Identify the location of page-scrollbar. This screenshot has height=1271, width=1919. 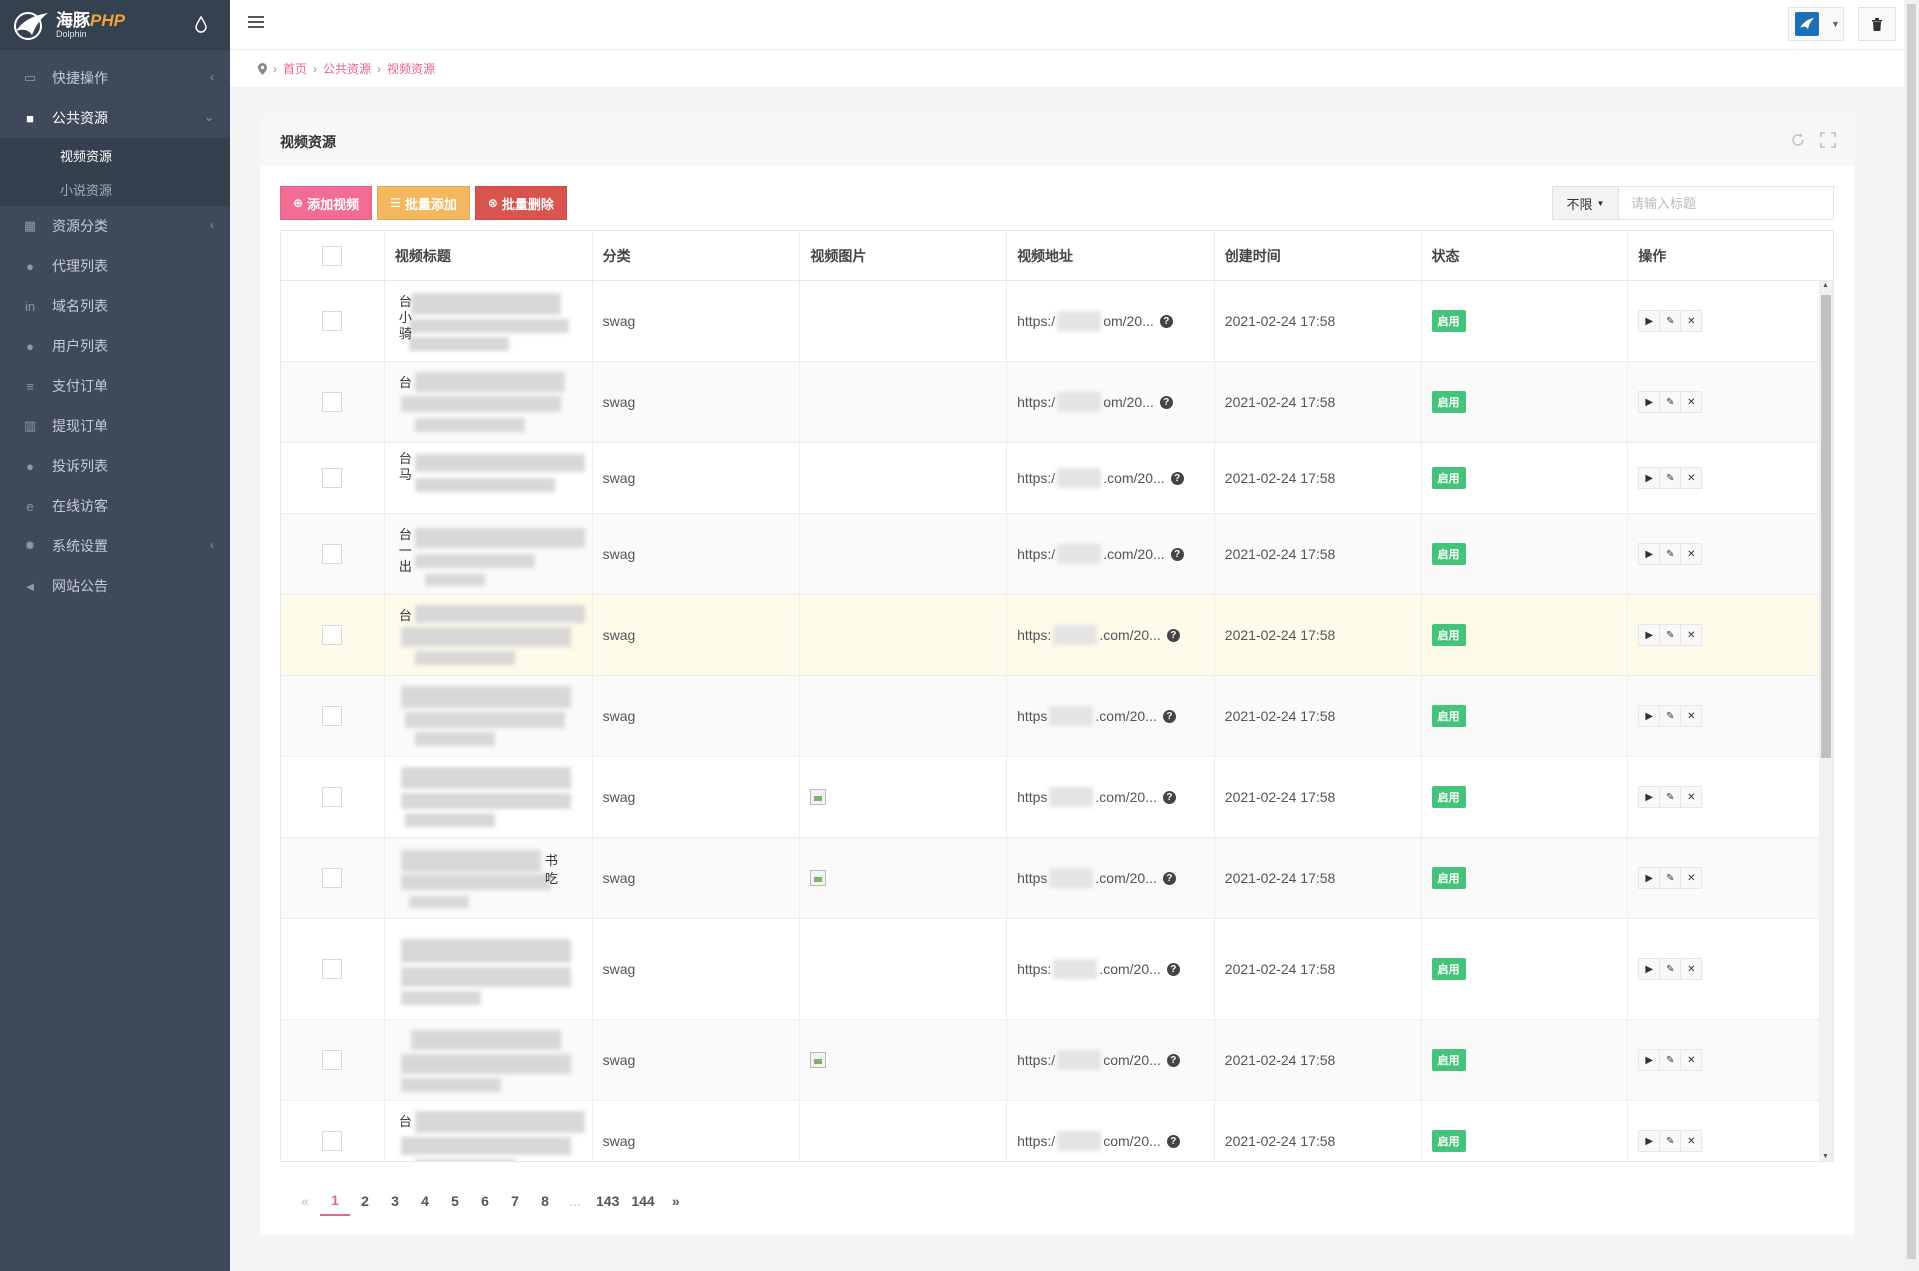
(1911, 635).